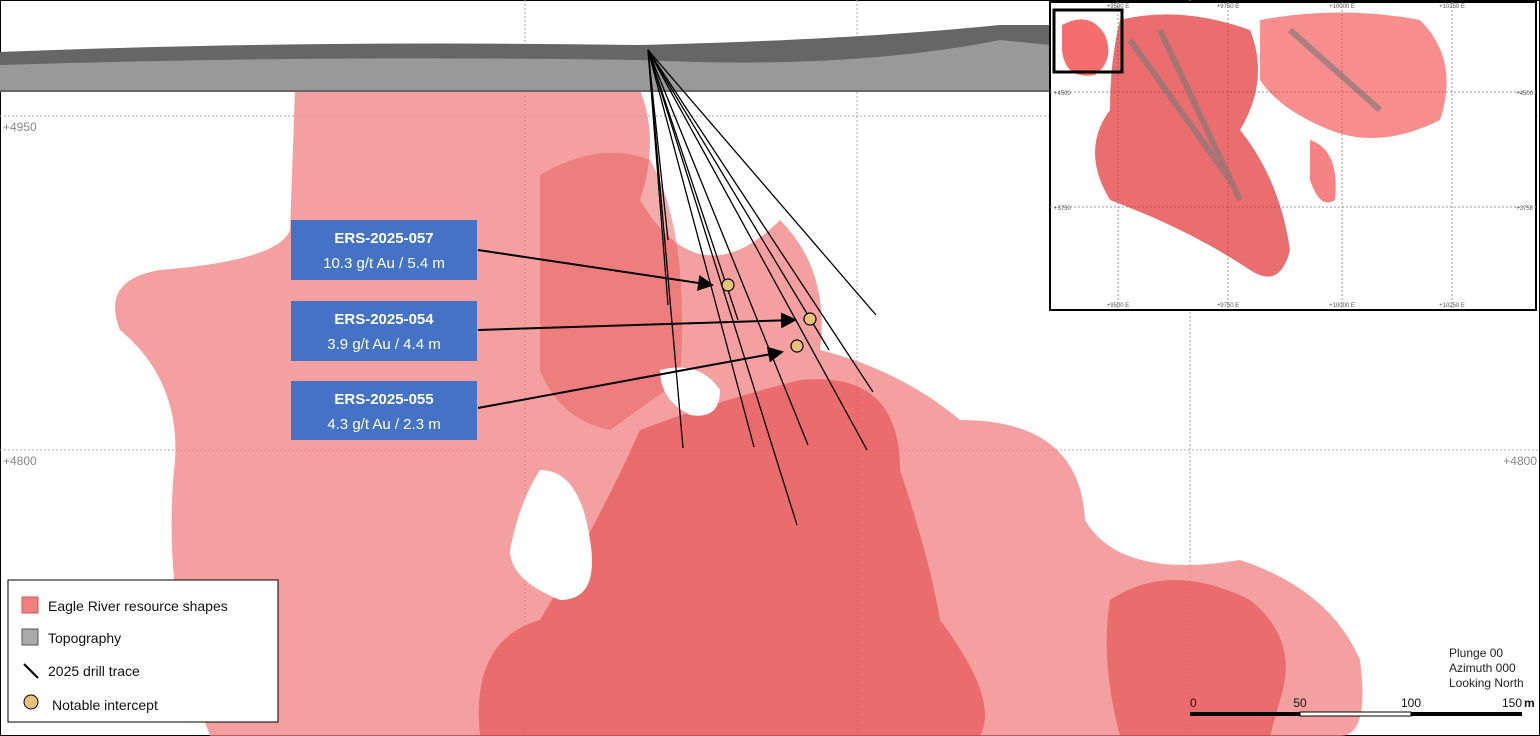  I want to click on drill-traces, so click(762, 287).